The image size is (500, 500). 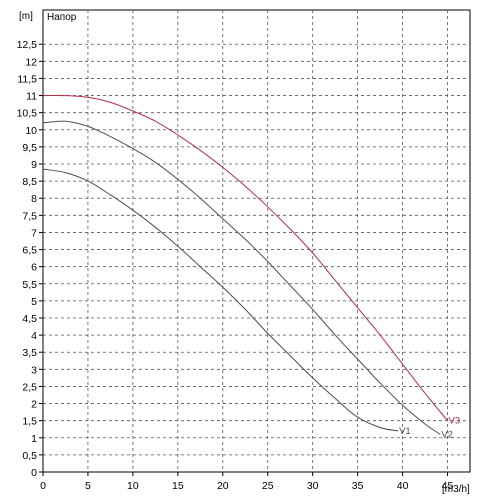 I want to click on y-tick-label: 9,5, so click(x=29, y=148).